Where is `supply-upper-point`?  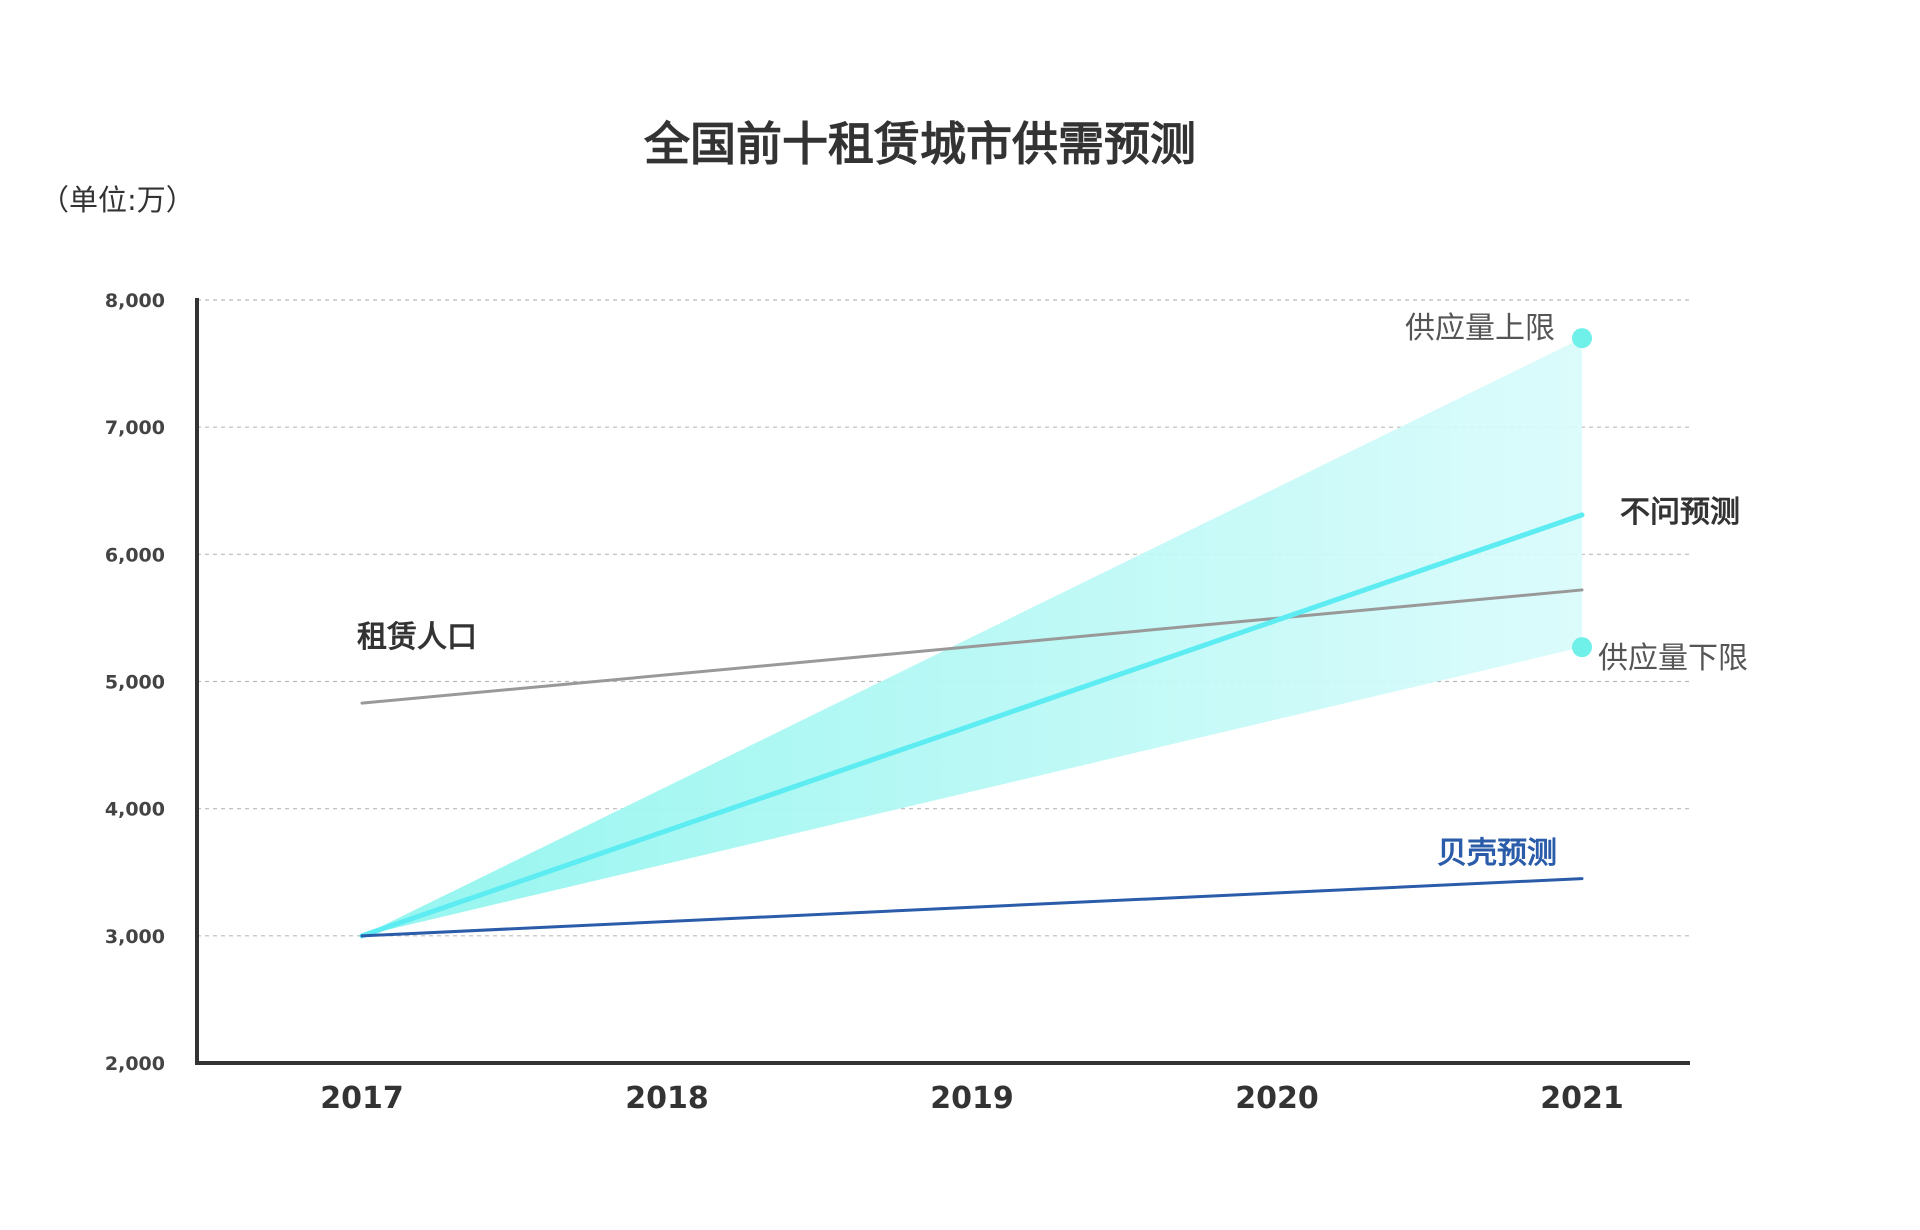 supply-upper-point is located at coordinates (1582, 338).